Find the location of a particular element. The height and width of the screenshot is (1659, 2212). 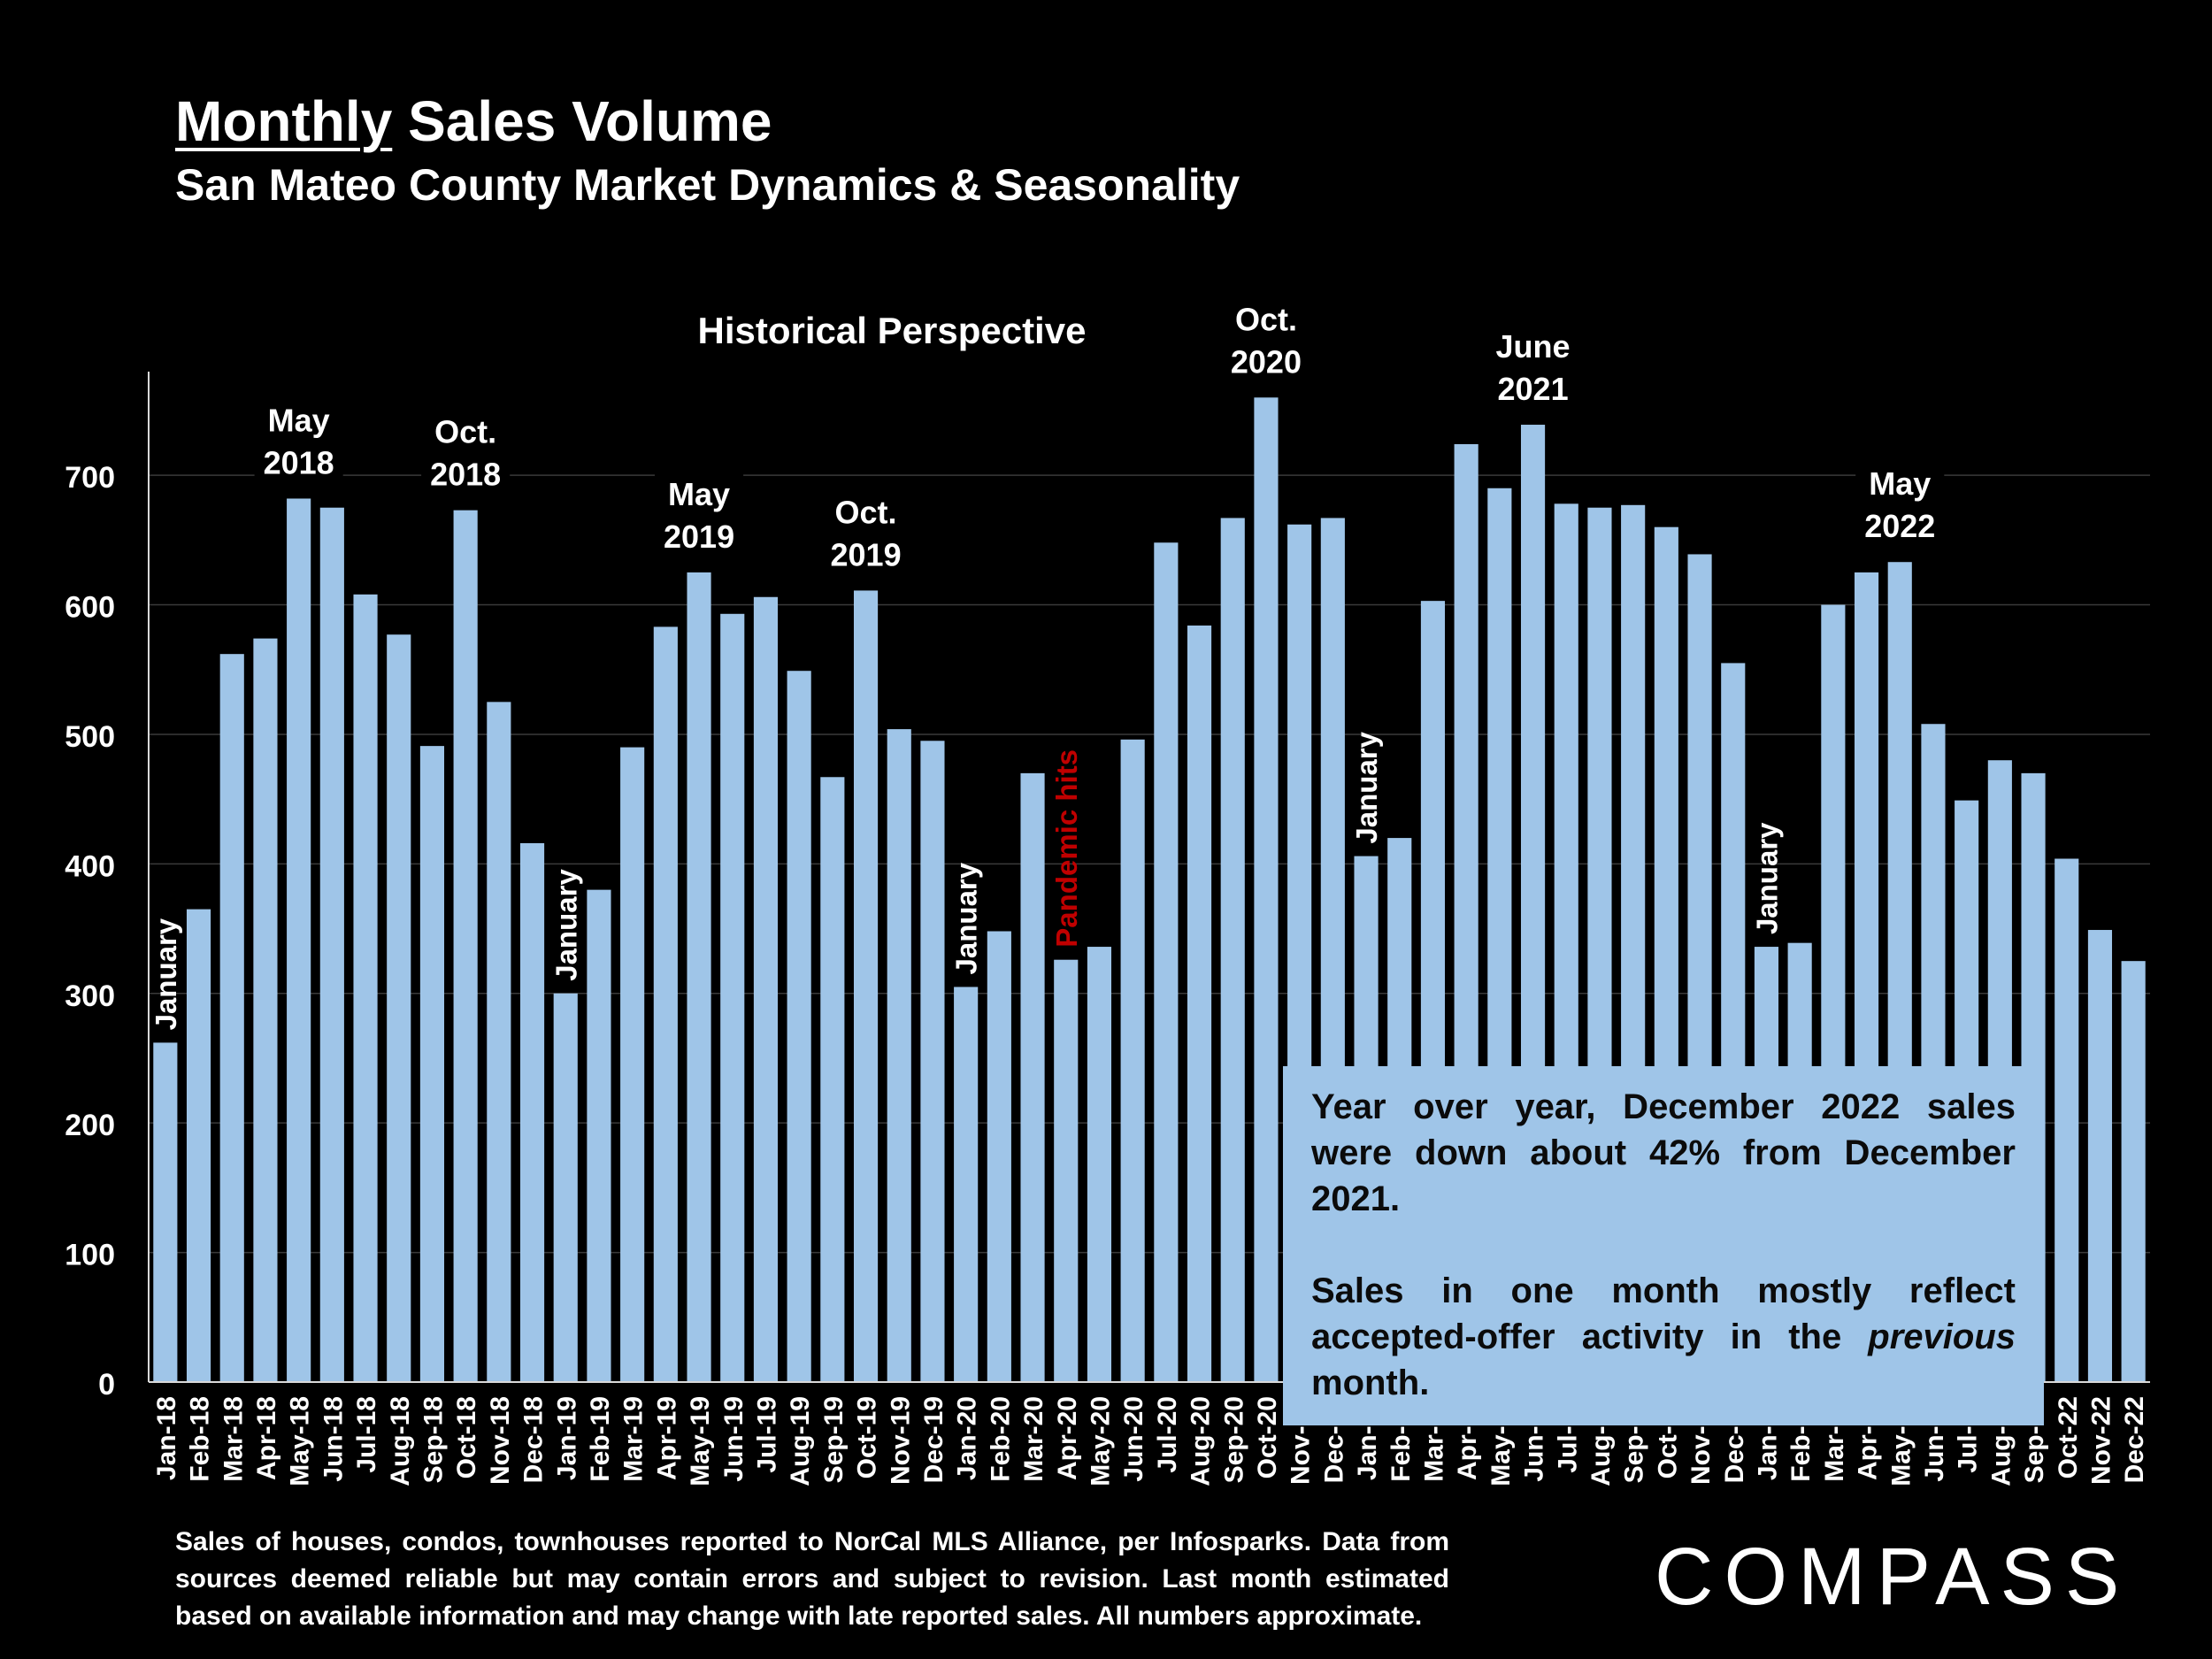

y-tick-label: 700 is located at coordinates (90, 478).